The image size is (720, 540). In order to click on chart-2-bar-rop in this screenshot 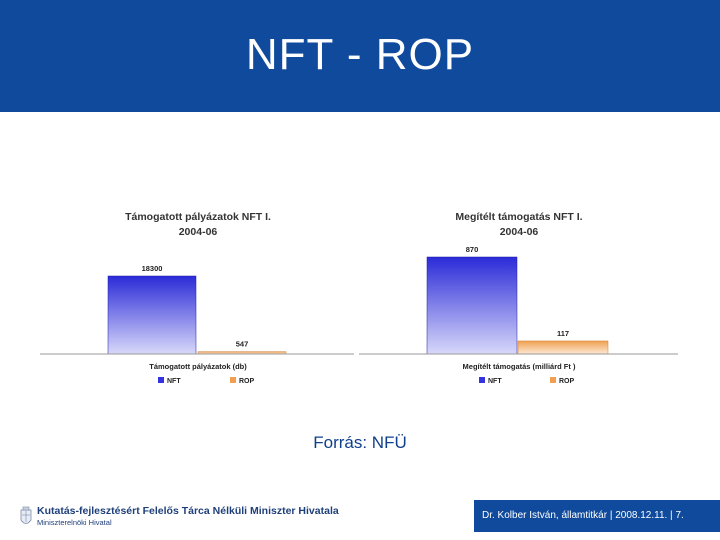, I will do `click(563, 347)`.